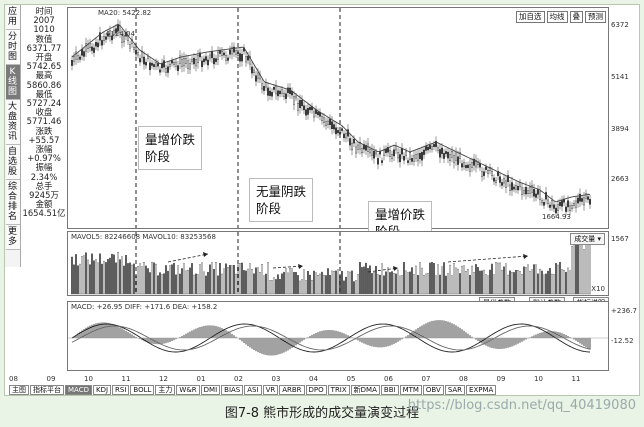 The height and width of the screenshot is (427, 644). What do you see at coordinates (78, 390) in the screenshot?
I see `tab-2: MACD` at bounding box center [78, 390].